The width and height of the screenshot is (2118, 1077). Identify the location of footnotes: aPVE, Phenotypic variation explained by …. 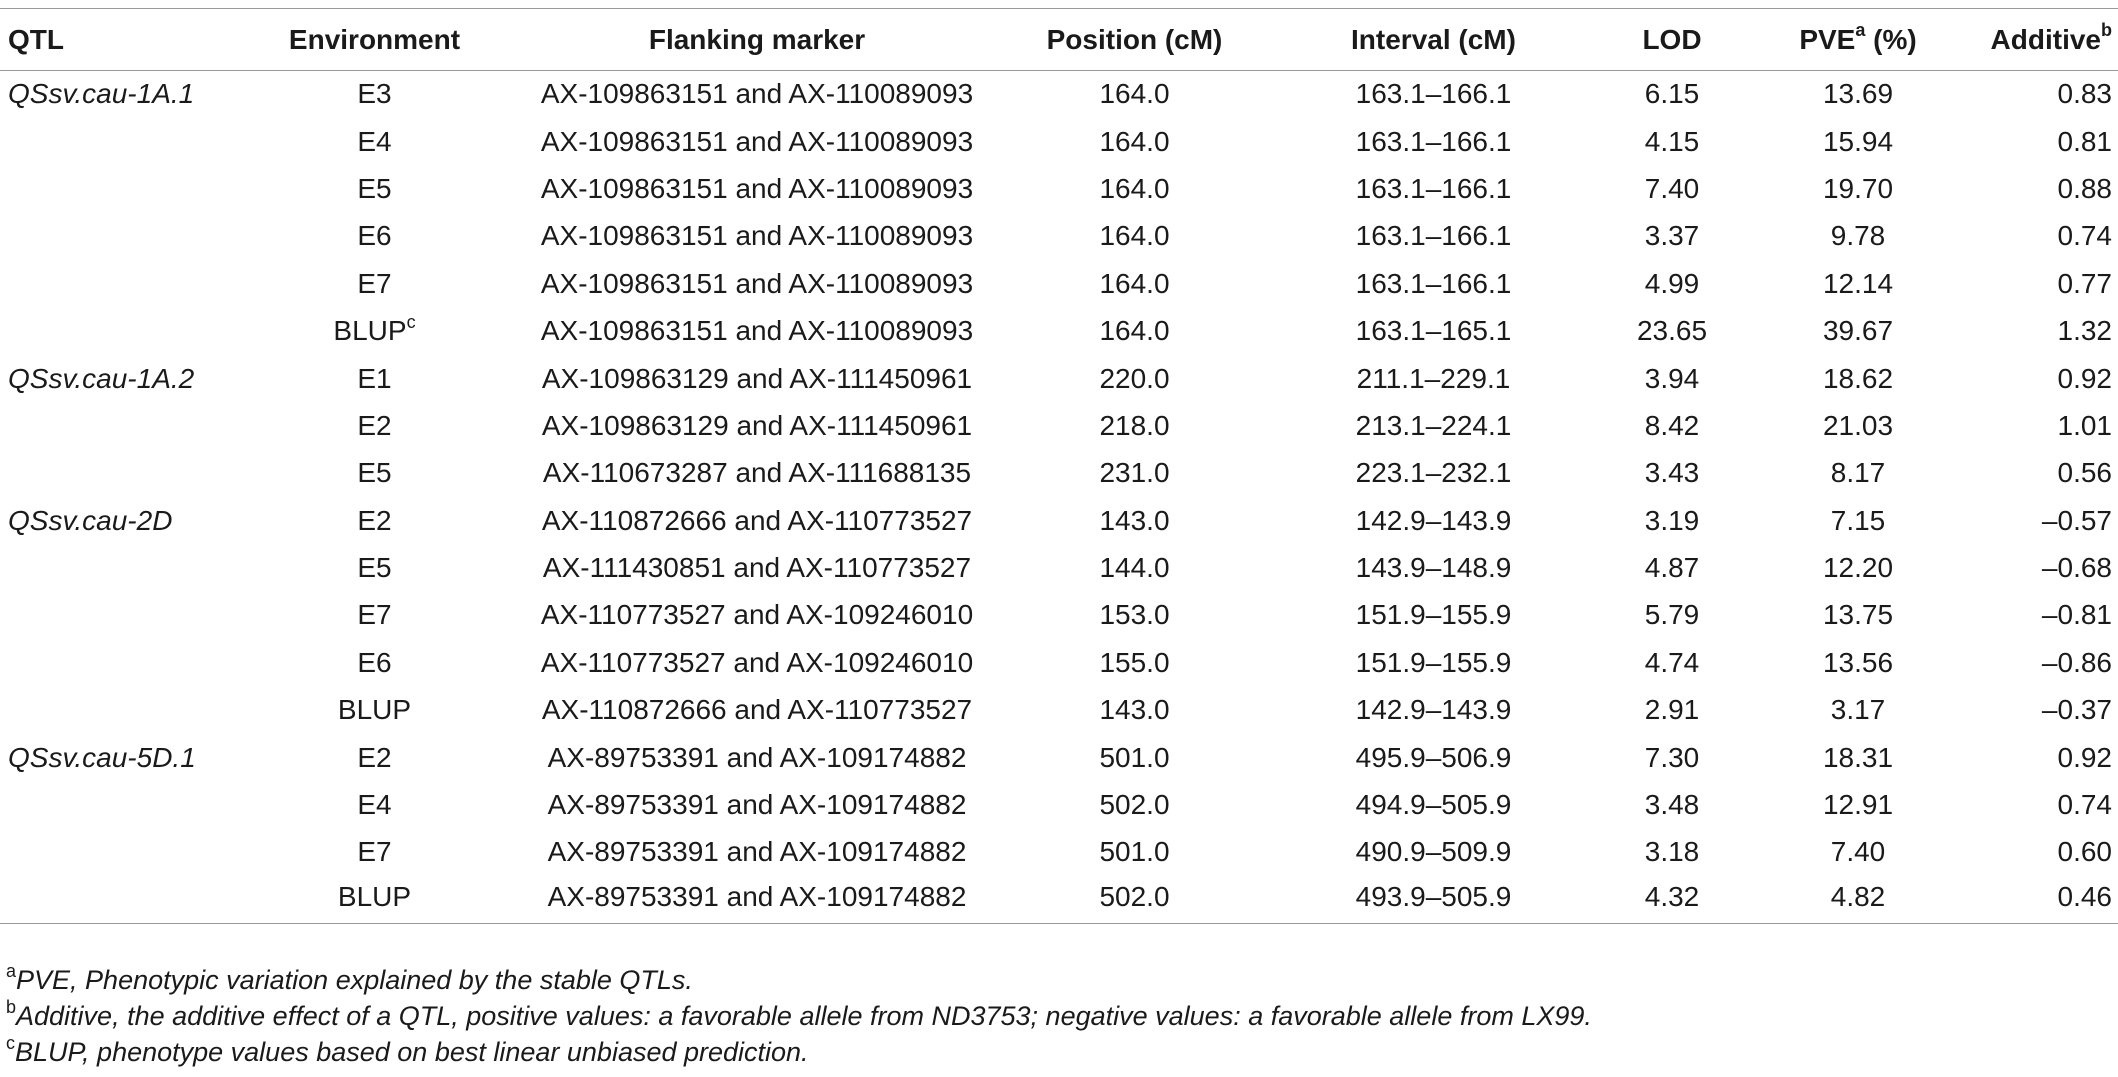
(799, 1016).